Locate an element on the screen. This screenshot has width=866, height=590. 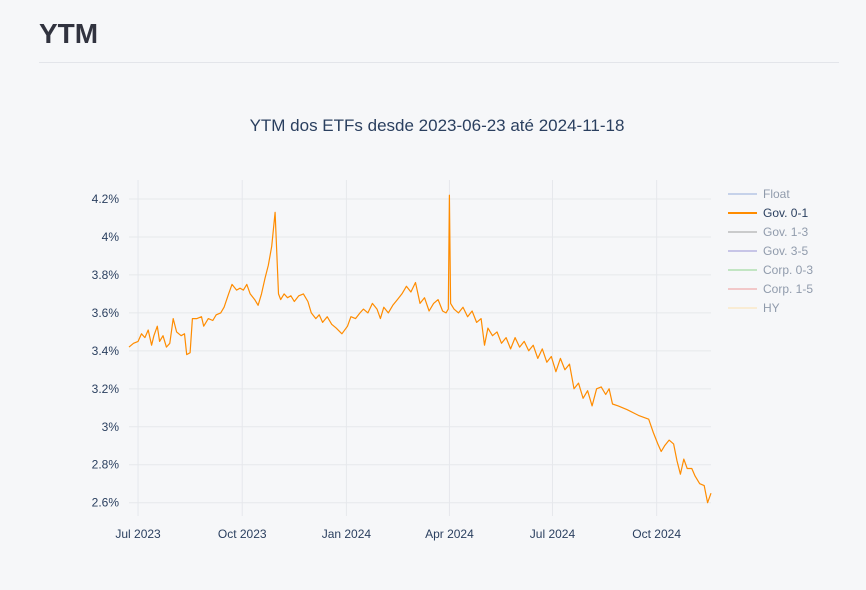
legend-label: Corp. 1-5 is located at coordinates (788, 289).